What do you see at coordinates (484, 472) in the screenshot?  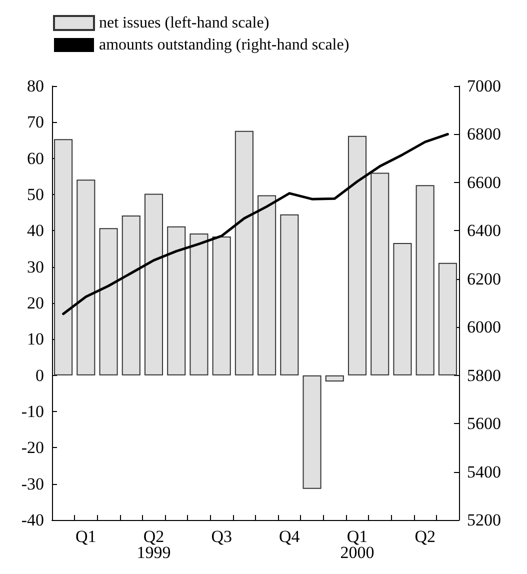 I see `y2-tick-label: 5400` at bounding box center [484, 472].